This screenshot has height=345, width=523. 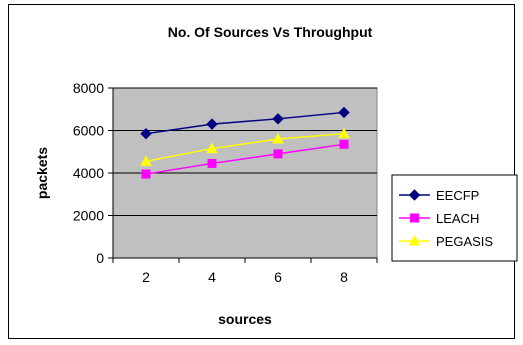 I want to click on series-line-pegasis, so click(x=245, y=147).